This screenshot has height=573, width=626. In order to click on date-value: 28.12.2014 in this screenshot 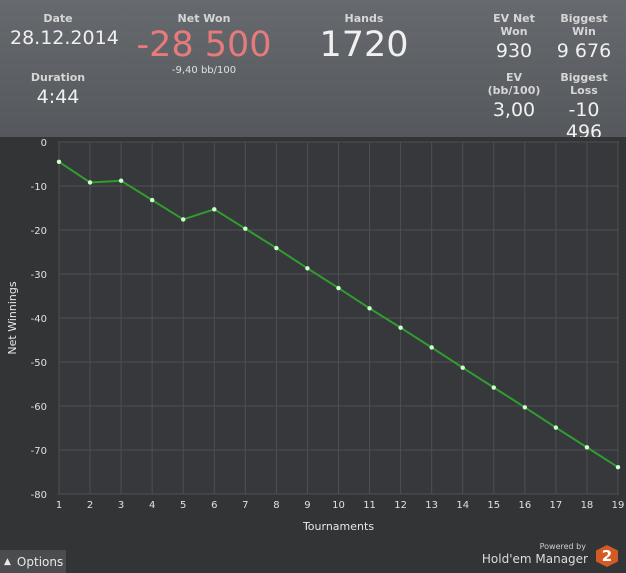, I will do `click(64, 38)`.